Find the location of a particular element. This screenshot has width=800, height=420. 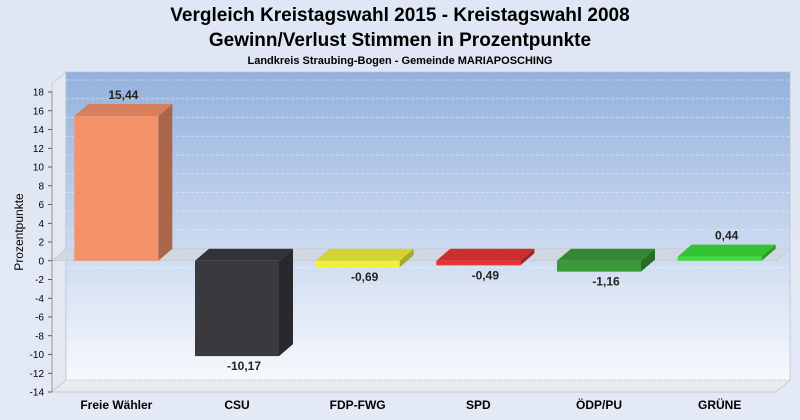

plot-side-wall is located at coordinates (59, 232).